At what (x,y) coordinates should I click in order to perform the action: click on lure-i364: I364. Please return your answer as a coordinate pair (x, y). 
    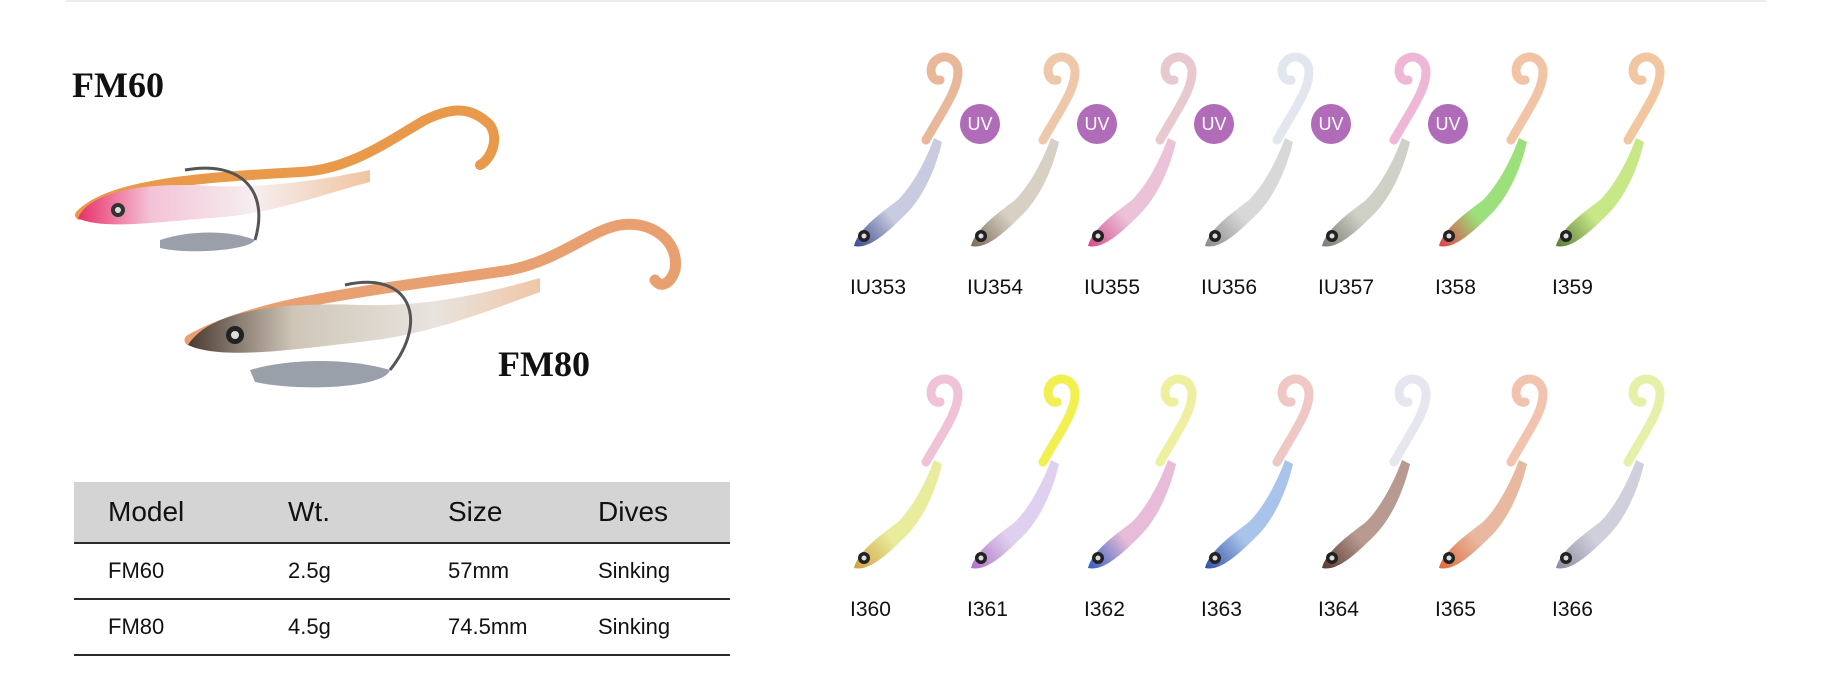
    Looking at the image, I should click on (1376, 496).